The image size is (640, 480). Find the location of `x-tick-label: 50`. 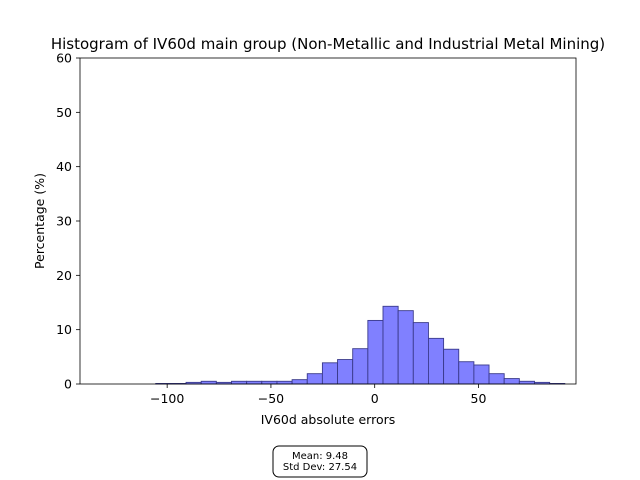

x-tick-label: 50 is located at coordinates (479, 398).